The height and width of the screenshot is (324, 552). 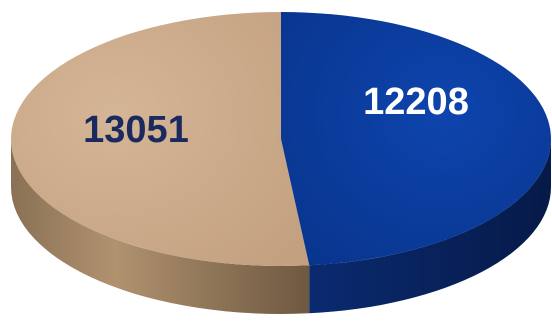 I want to click on slice-label-13051: 13051, so click(x=136, y=130).